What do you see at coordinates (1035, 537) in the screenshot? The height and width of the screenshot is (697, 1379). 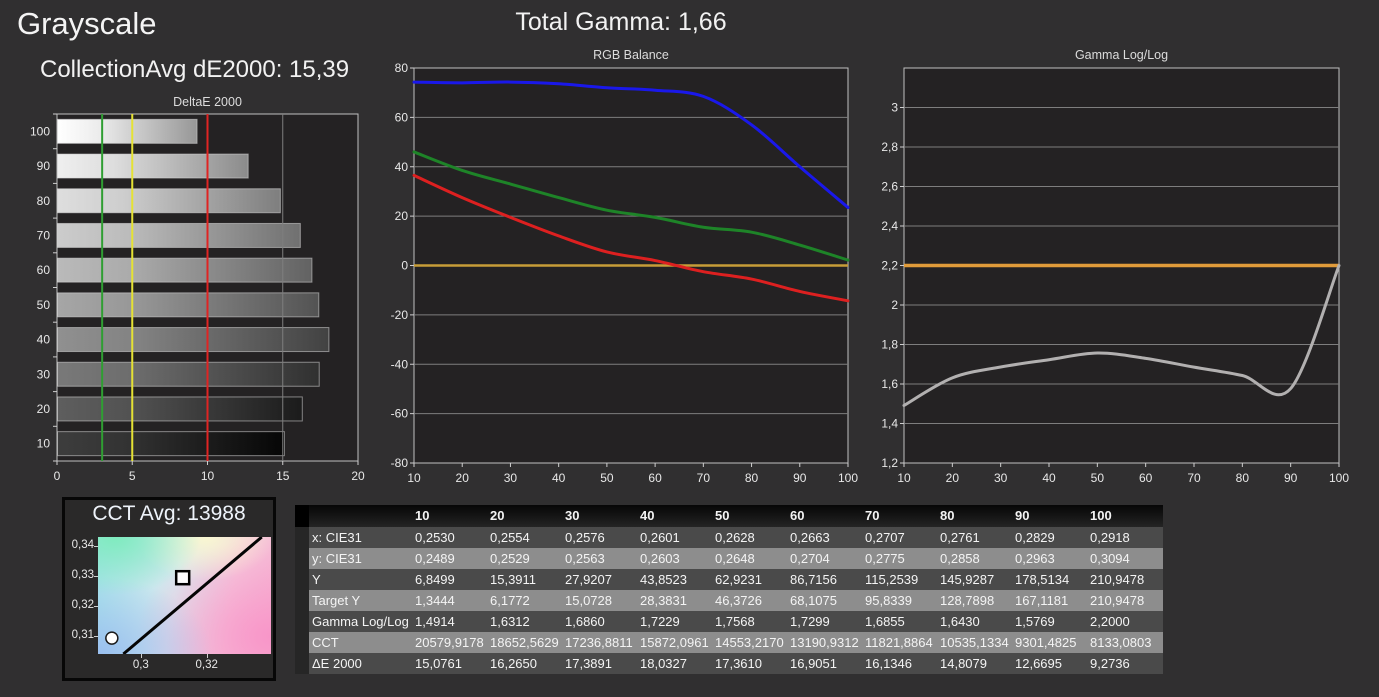 I see `table-cell: 0,2829` at bounding box center [1035, 537].